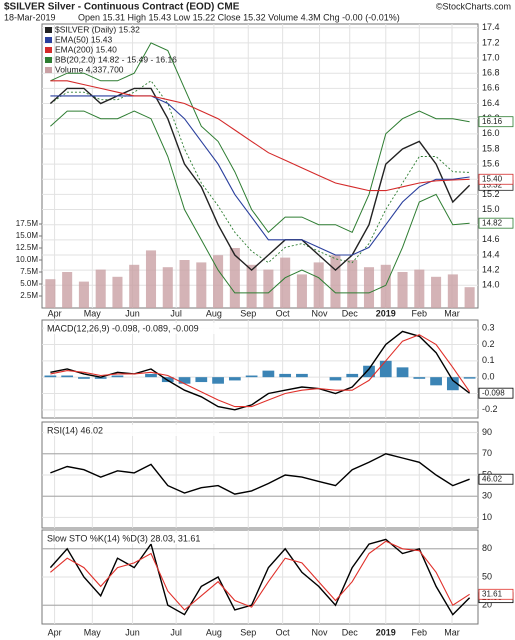 The width and height of the screenshot is (515, 640). Describe the element at coordinates (27, 235) in the screenshot. I see `volume-tick-label: 15.0M` at that location.